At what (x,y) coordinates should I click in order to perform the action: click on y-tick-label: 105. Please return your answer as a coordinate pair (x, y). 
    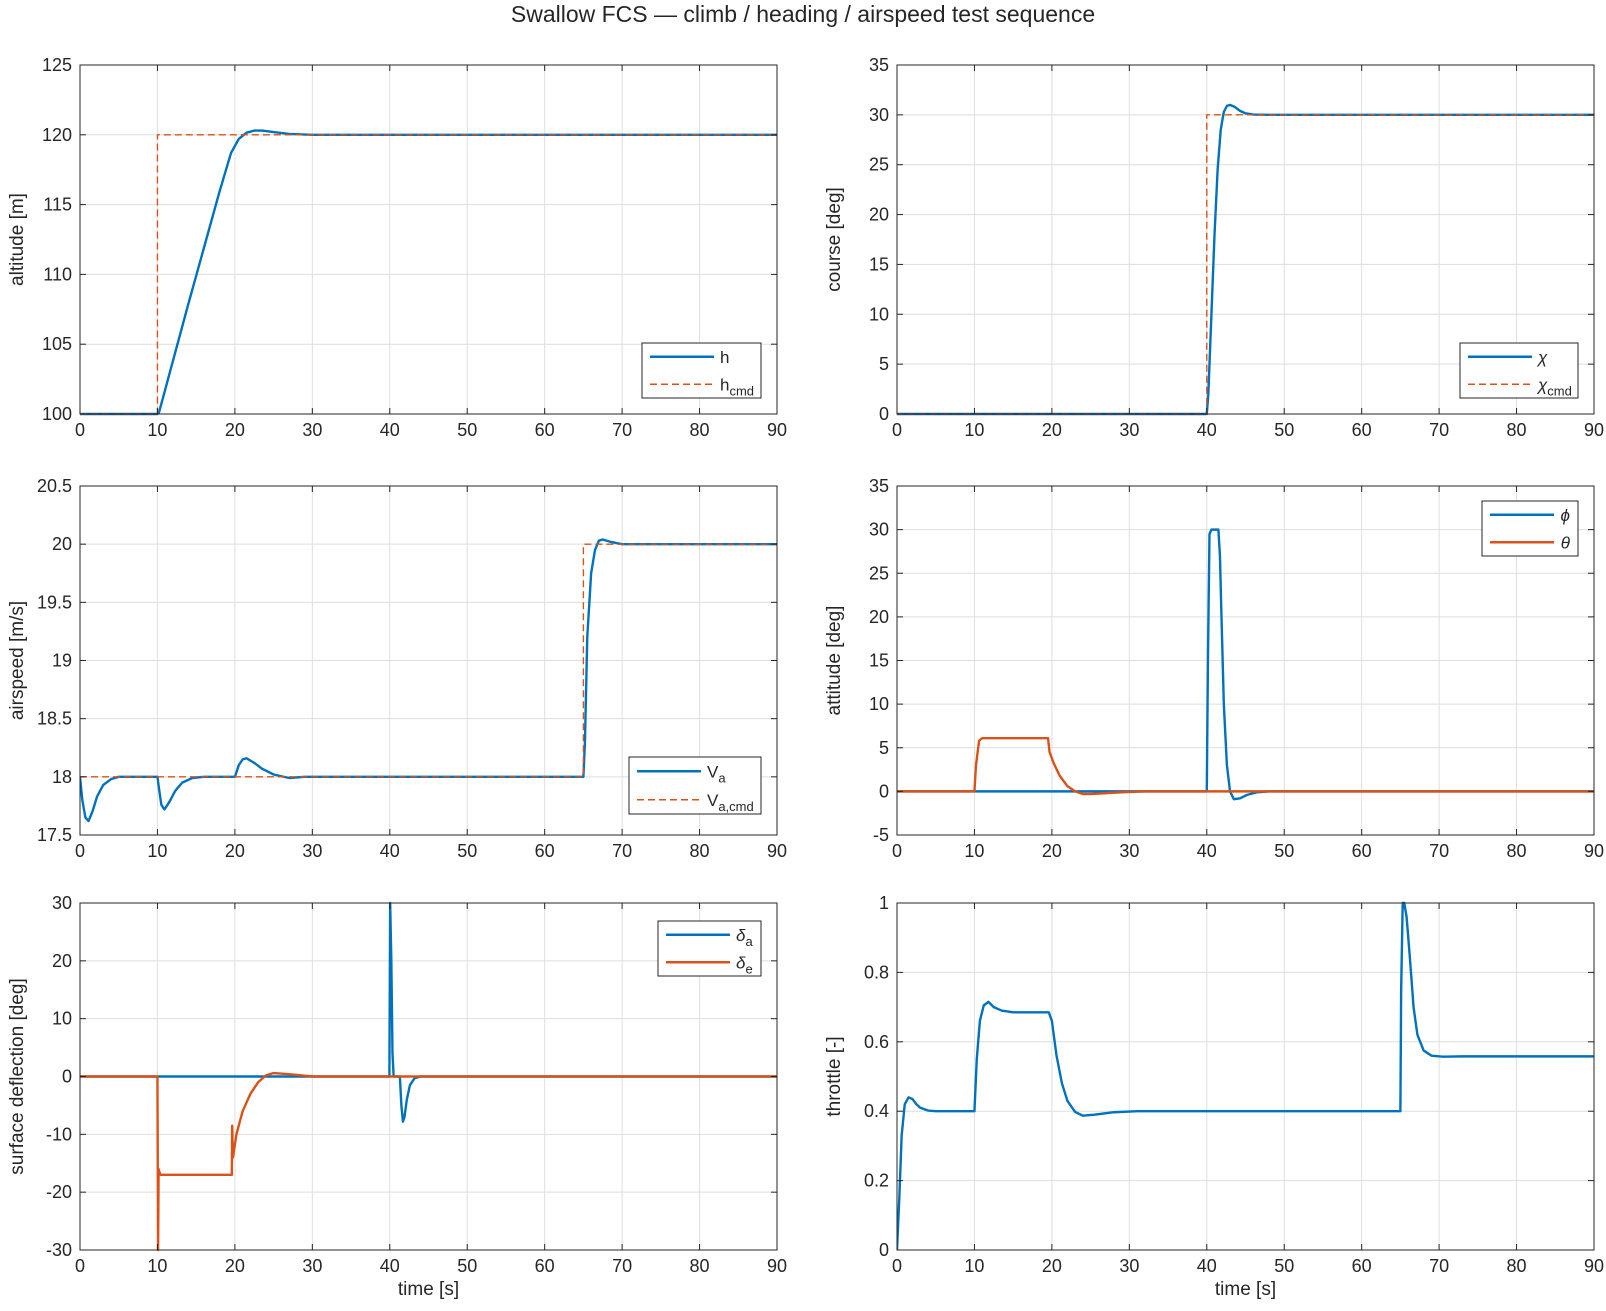
    Looking at the image, I should click on (57, 344).